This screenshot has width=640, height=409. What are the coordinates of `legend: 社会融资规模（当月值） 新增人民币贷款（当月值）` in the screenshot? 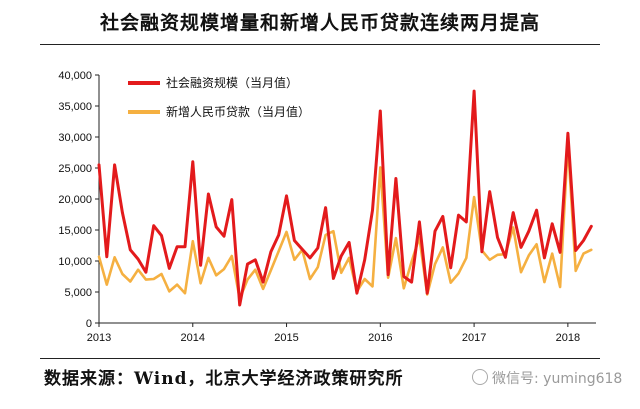 It's located at (219, 97).